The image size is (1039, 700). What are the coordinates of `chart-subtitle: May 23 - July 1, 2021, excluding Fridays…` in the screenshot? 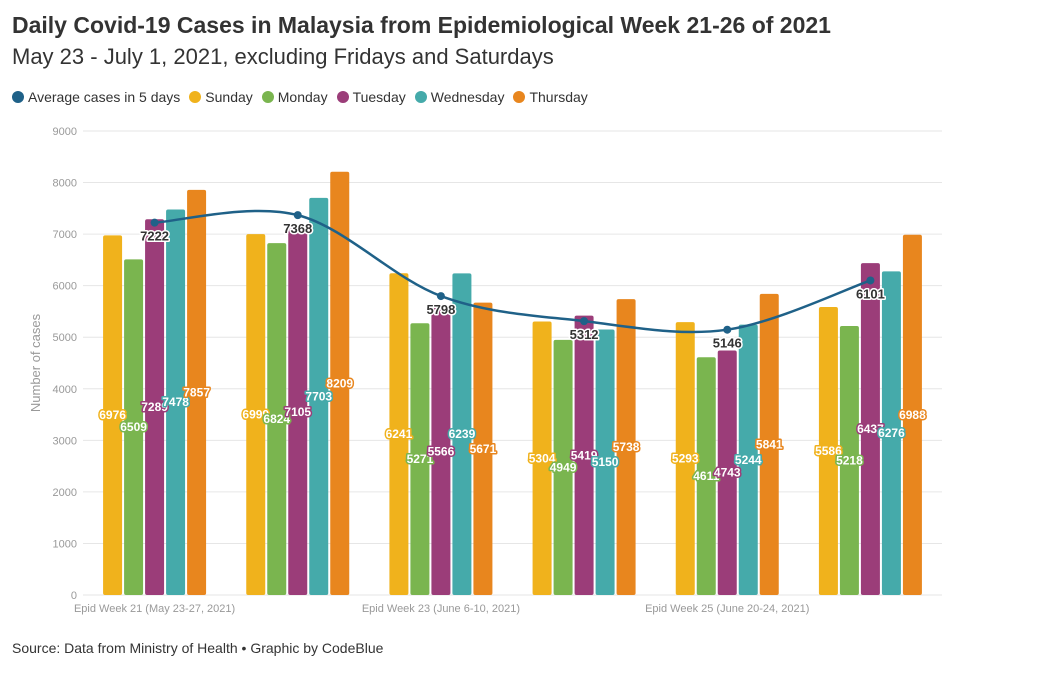 It's located at (283, 56).